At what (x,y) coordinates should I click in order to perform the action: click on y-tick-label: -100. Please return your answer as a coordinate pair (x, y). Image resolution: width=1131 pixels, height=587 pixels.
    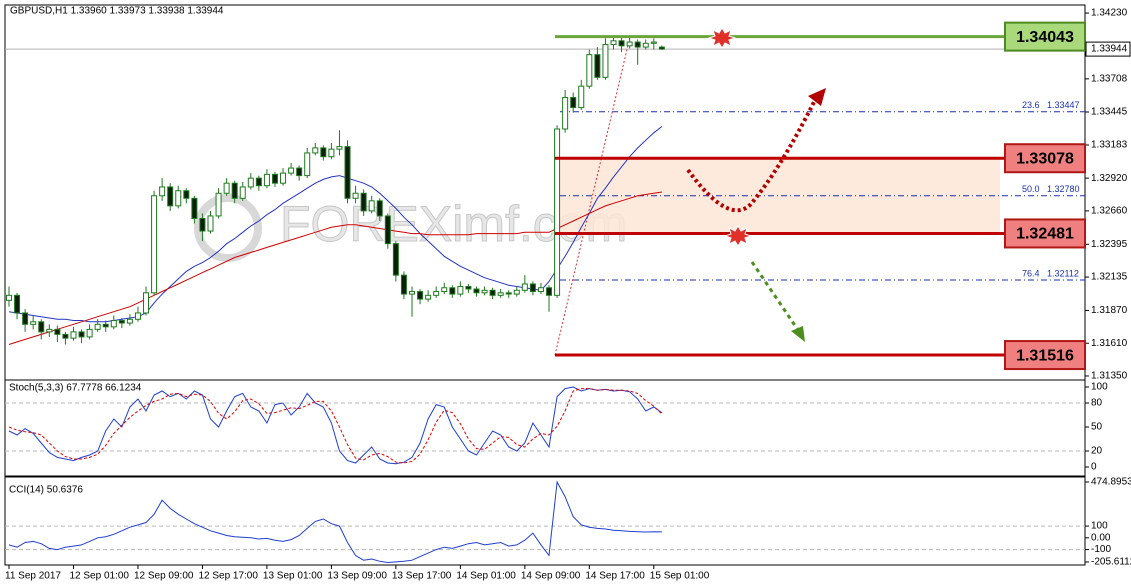
    Looking at the image, I should click on (1101, 549).